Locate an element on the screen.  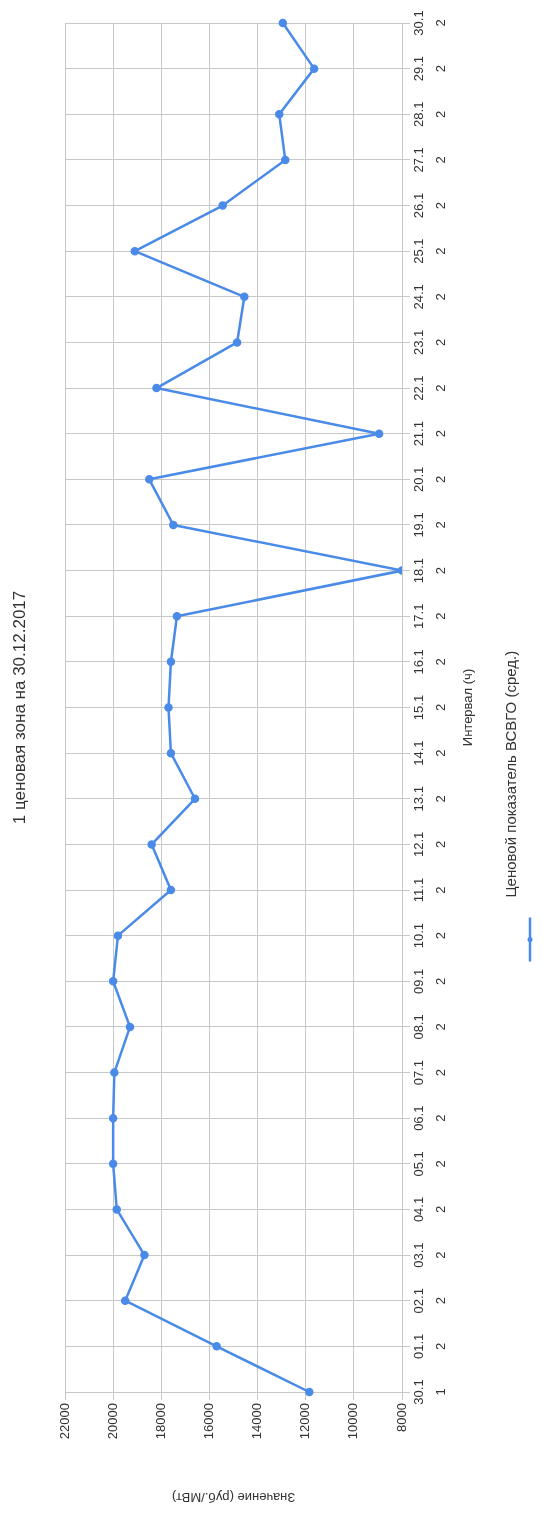
y-tick-label: 09.1 2 is located at coordinates (429, 981).